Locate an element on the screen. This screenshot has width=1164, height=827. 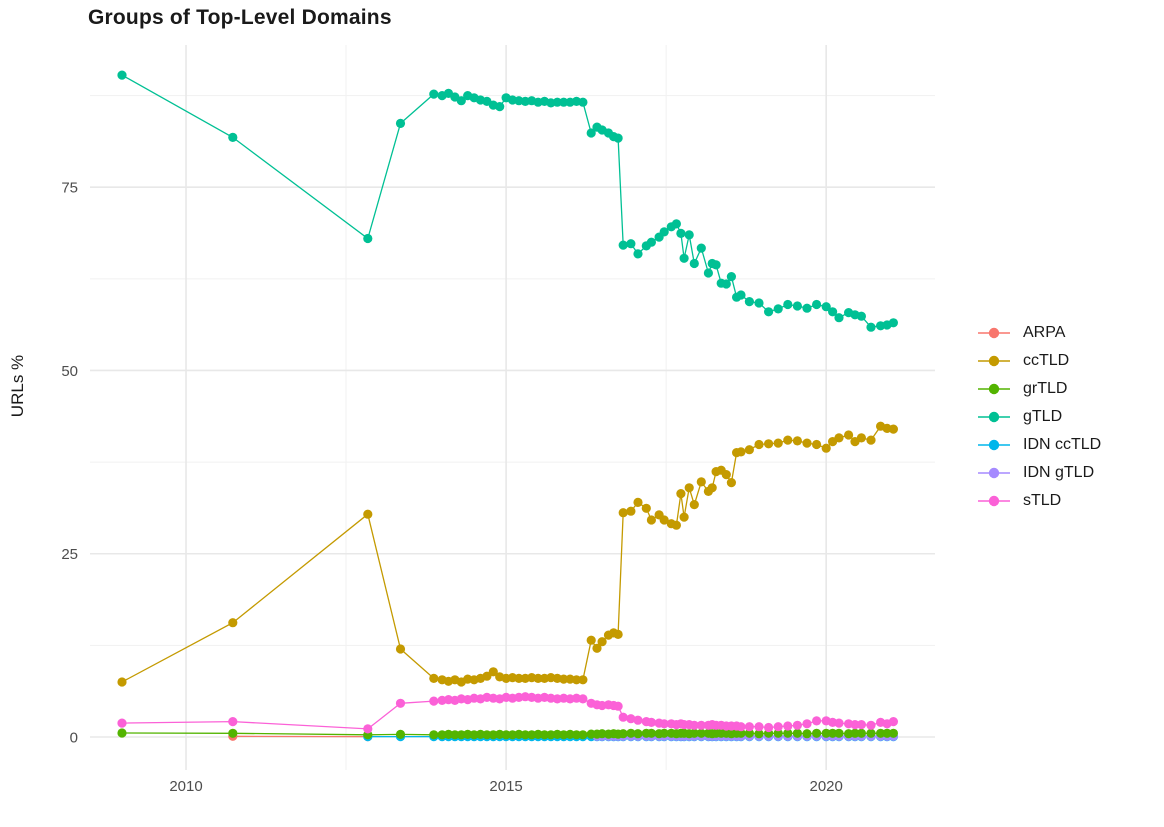
x-tick-label: 2020 is located at coordinates (825, 786).